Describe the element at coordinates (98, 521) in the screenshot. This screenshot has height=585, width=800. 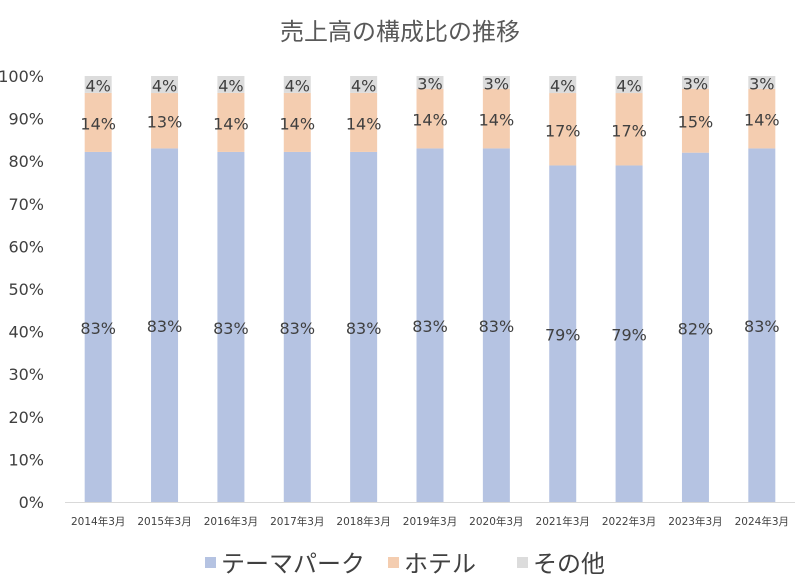
I see `x-tick-label: 2014年3月` at that location.